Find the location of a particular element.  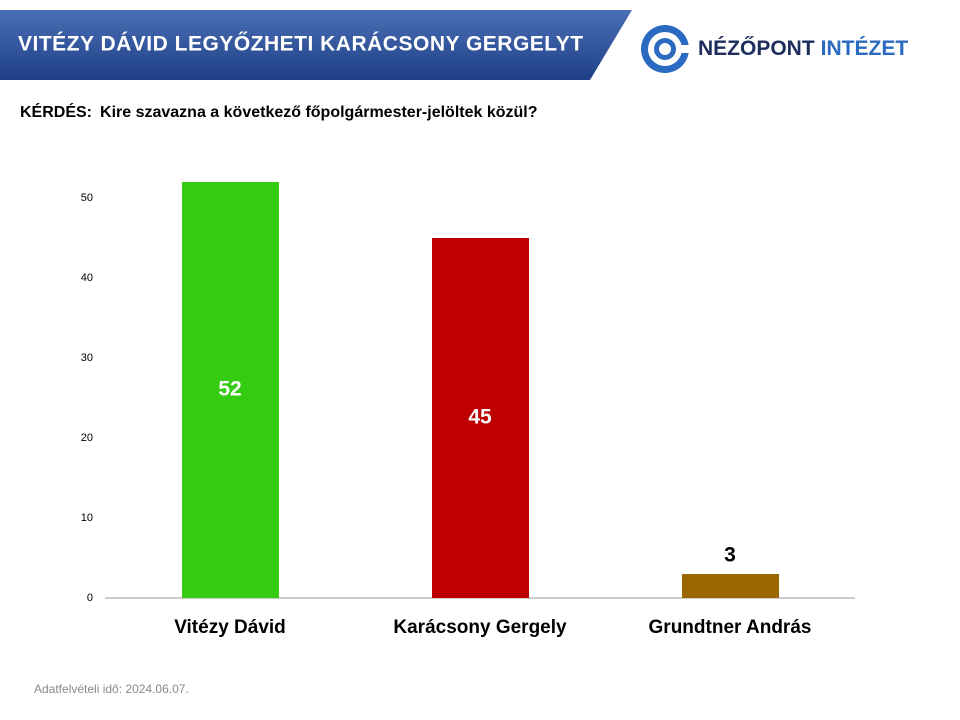

value-label: 45 is located at coordinates (480, 417).